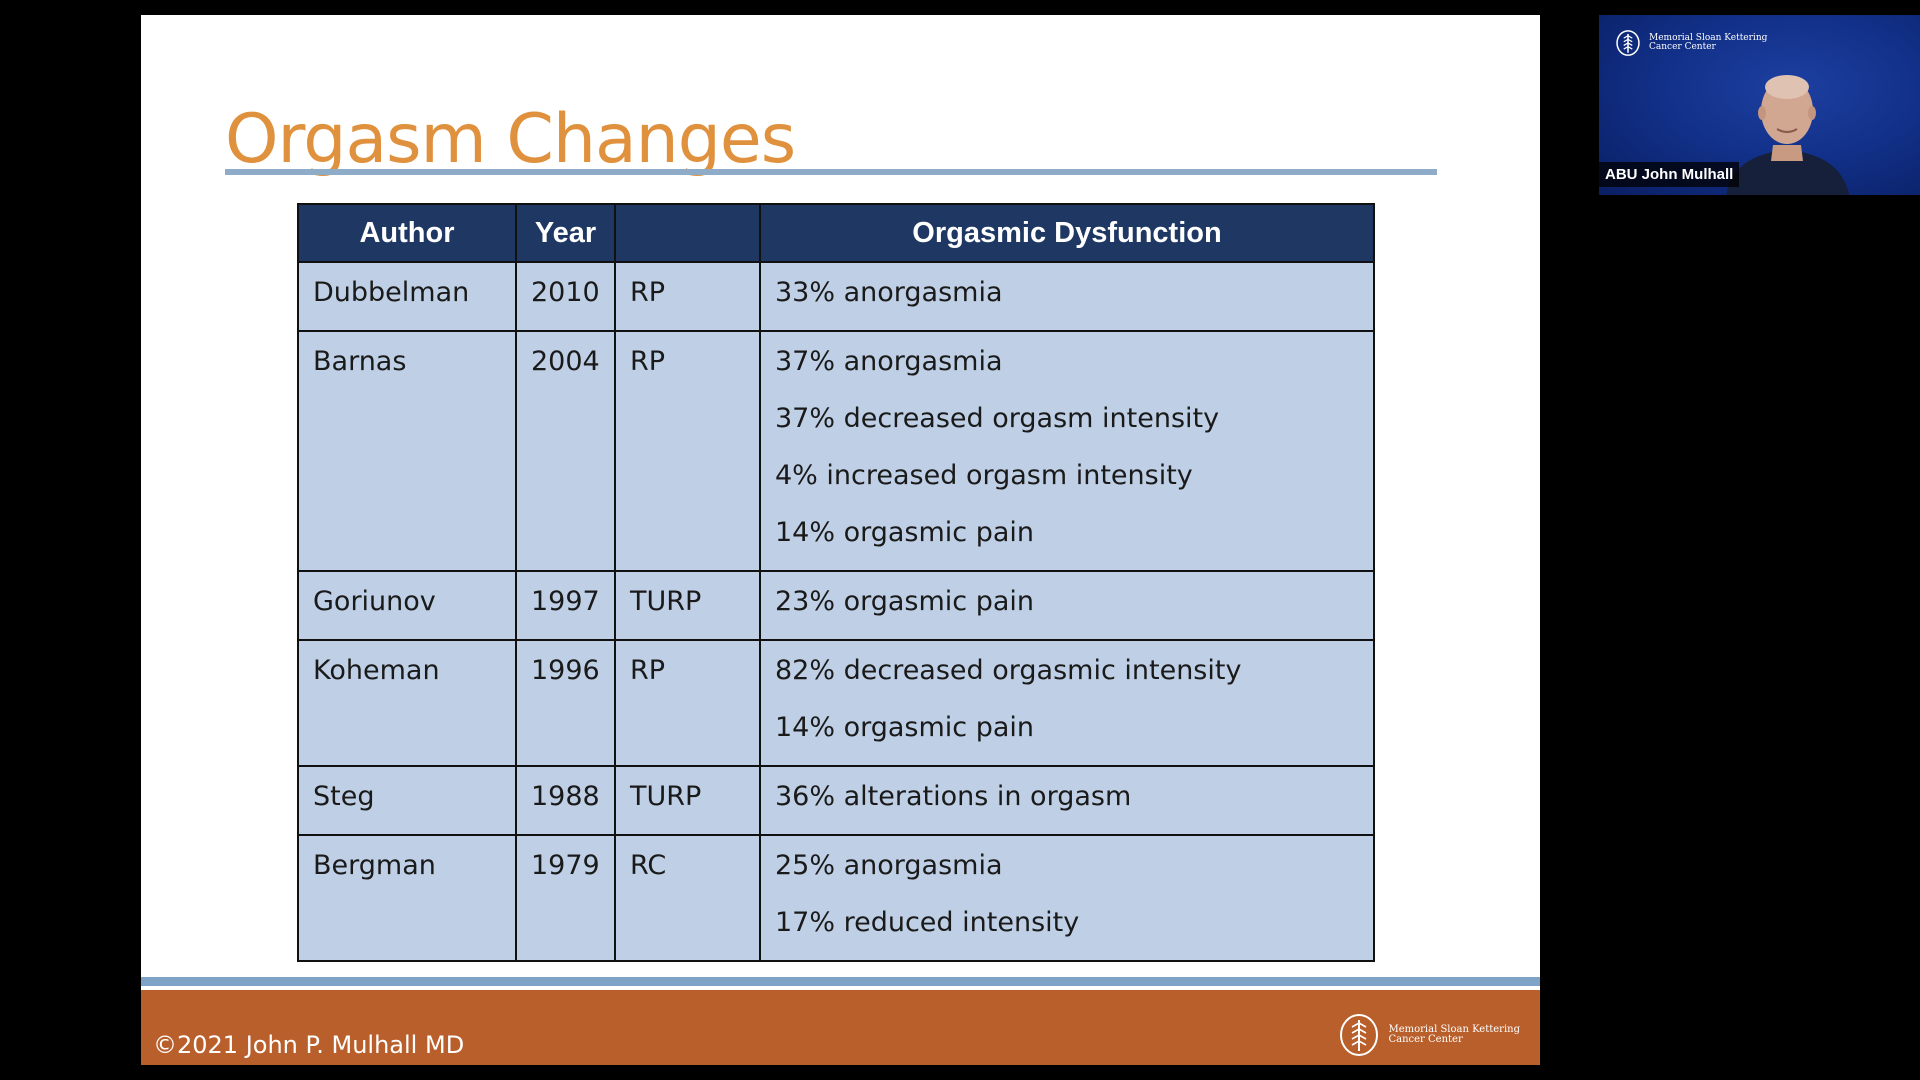 Image resolution: width=1920 pixels, height=1080 pixels. What do you see at coordinates (831, 172) in the screenshot?
I see `title-underline` at bounding box center [831, 172].